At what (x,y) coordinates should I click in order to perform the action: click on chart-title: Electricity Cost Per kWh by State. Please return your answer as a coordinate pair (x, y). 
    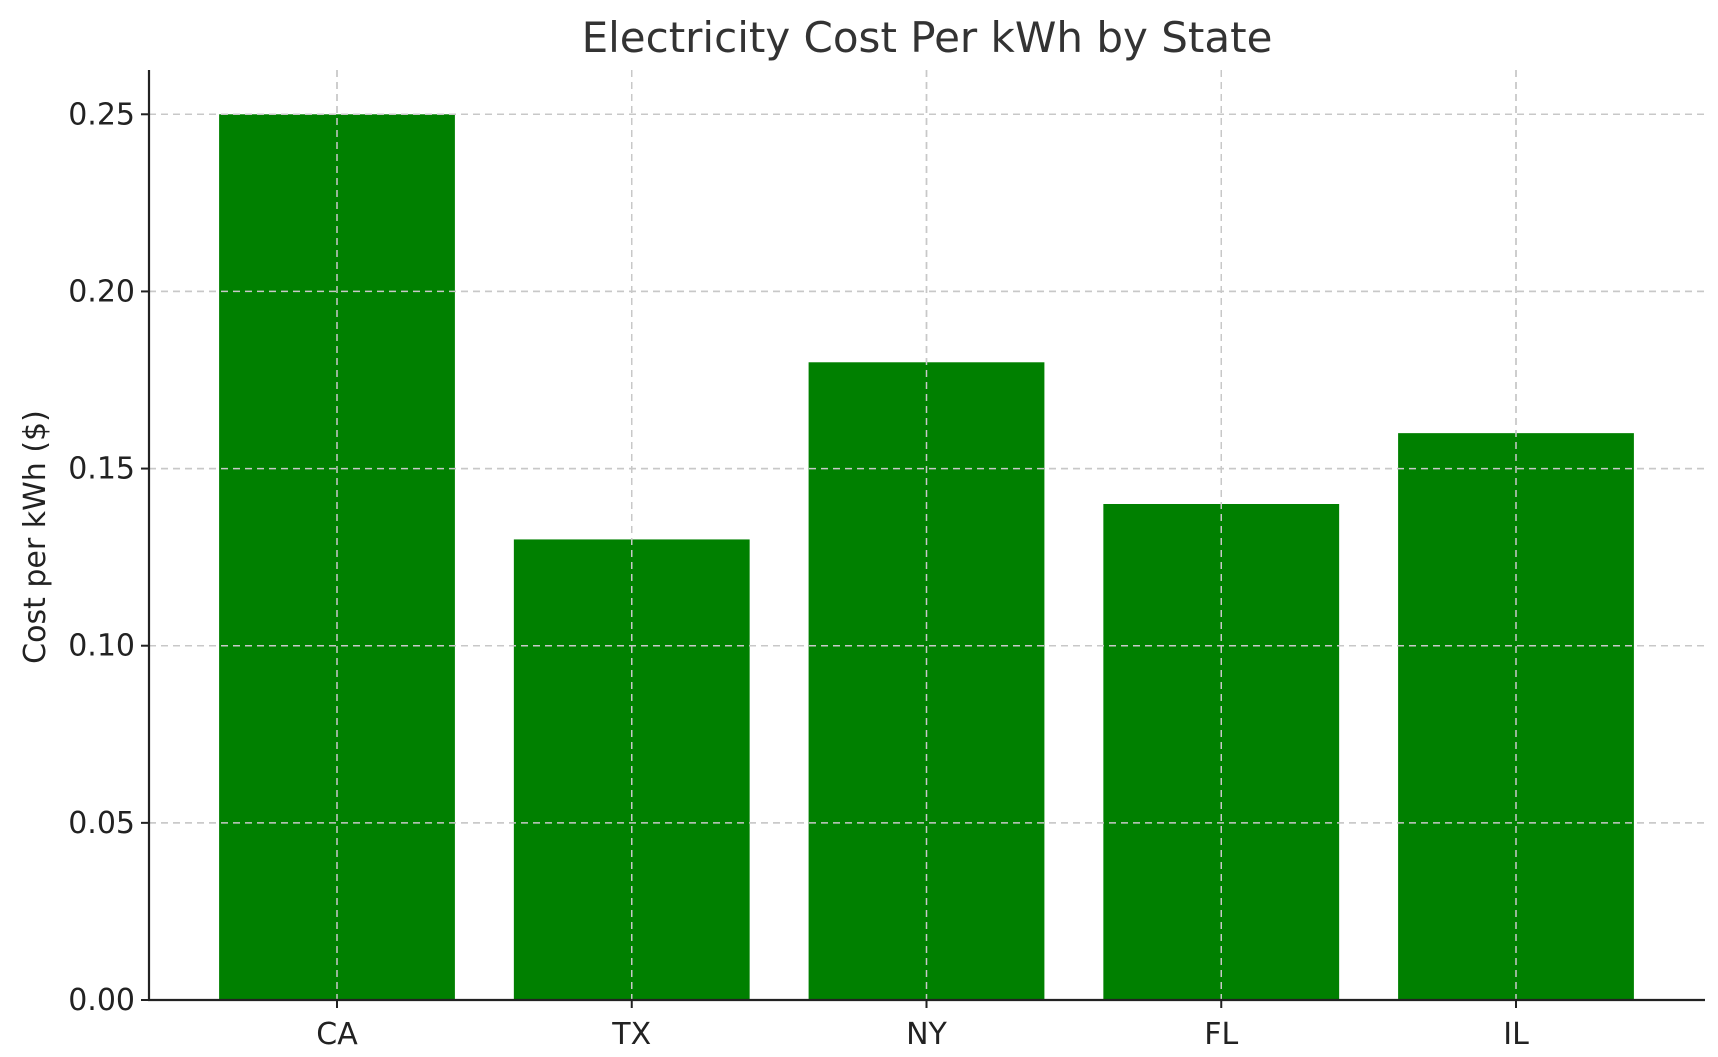
    Looking at the image, I should click on (927, 37).